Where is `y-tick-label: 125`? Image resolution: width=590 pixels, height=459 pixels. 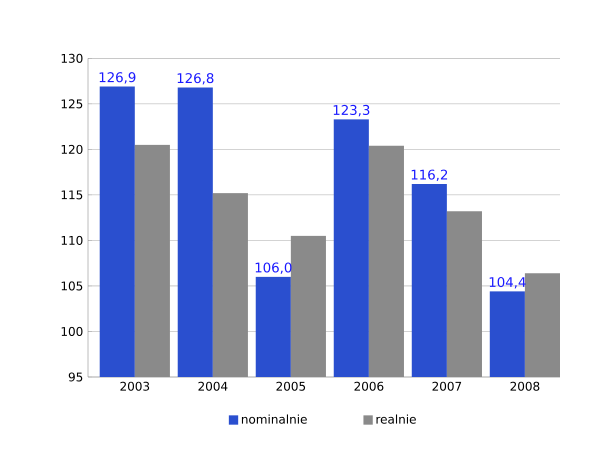
y-tick-label: 125 is located at coordinates (72, 103).